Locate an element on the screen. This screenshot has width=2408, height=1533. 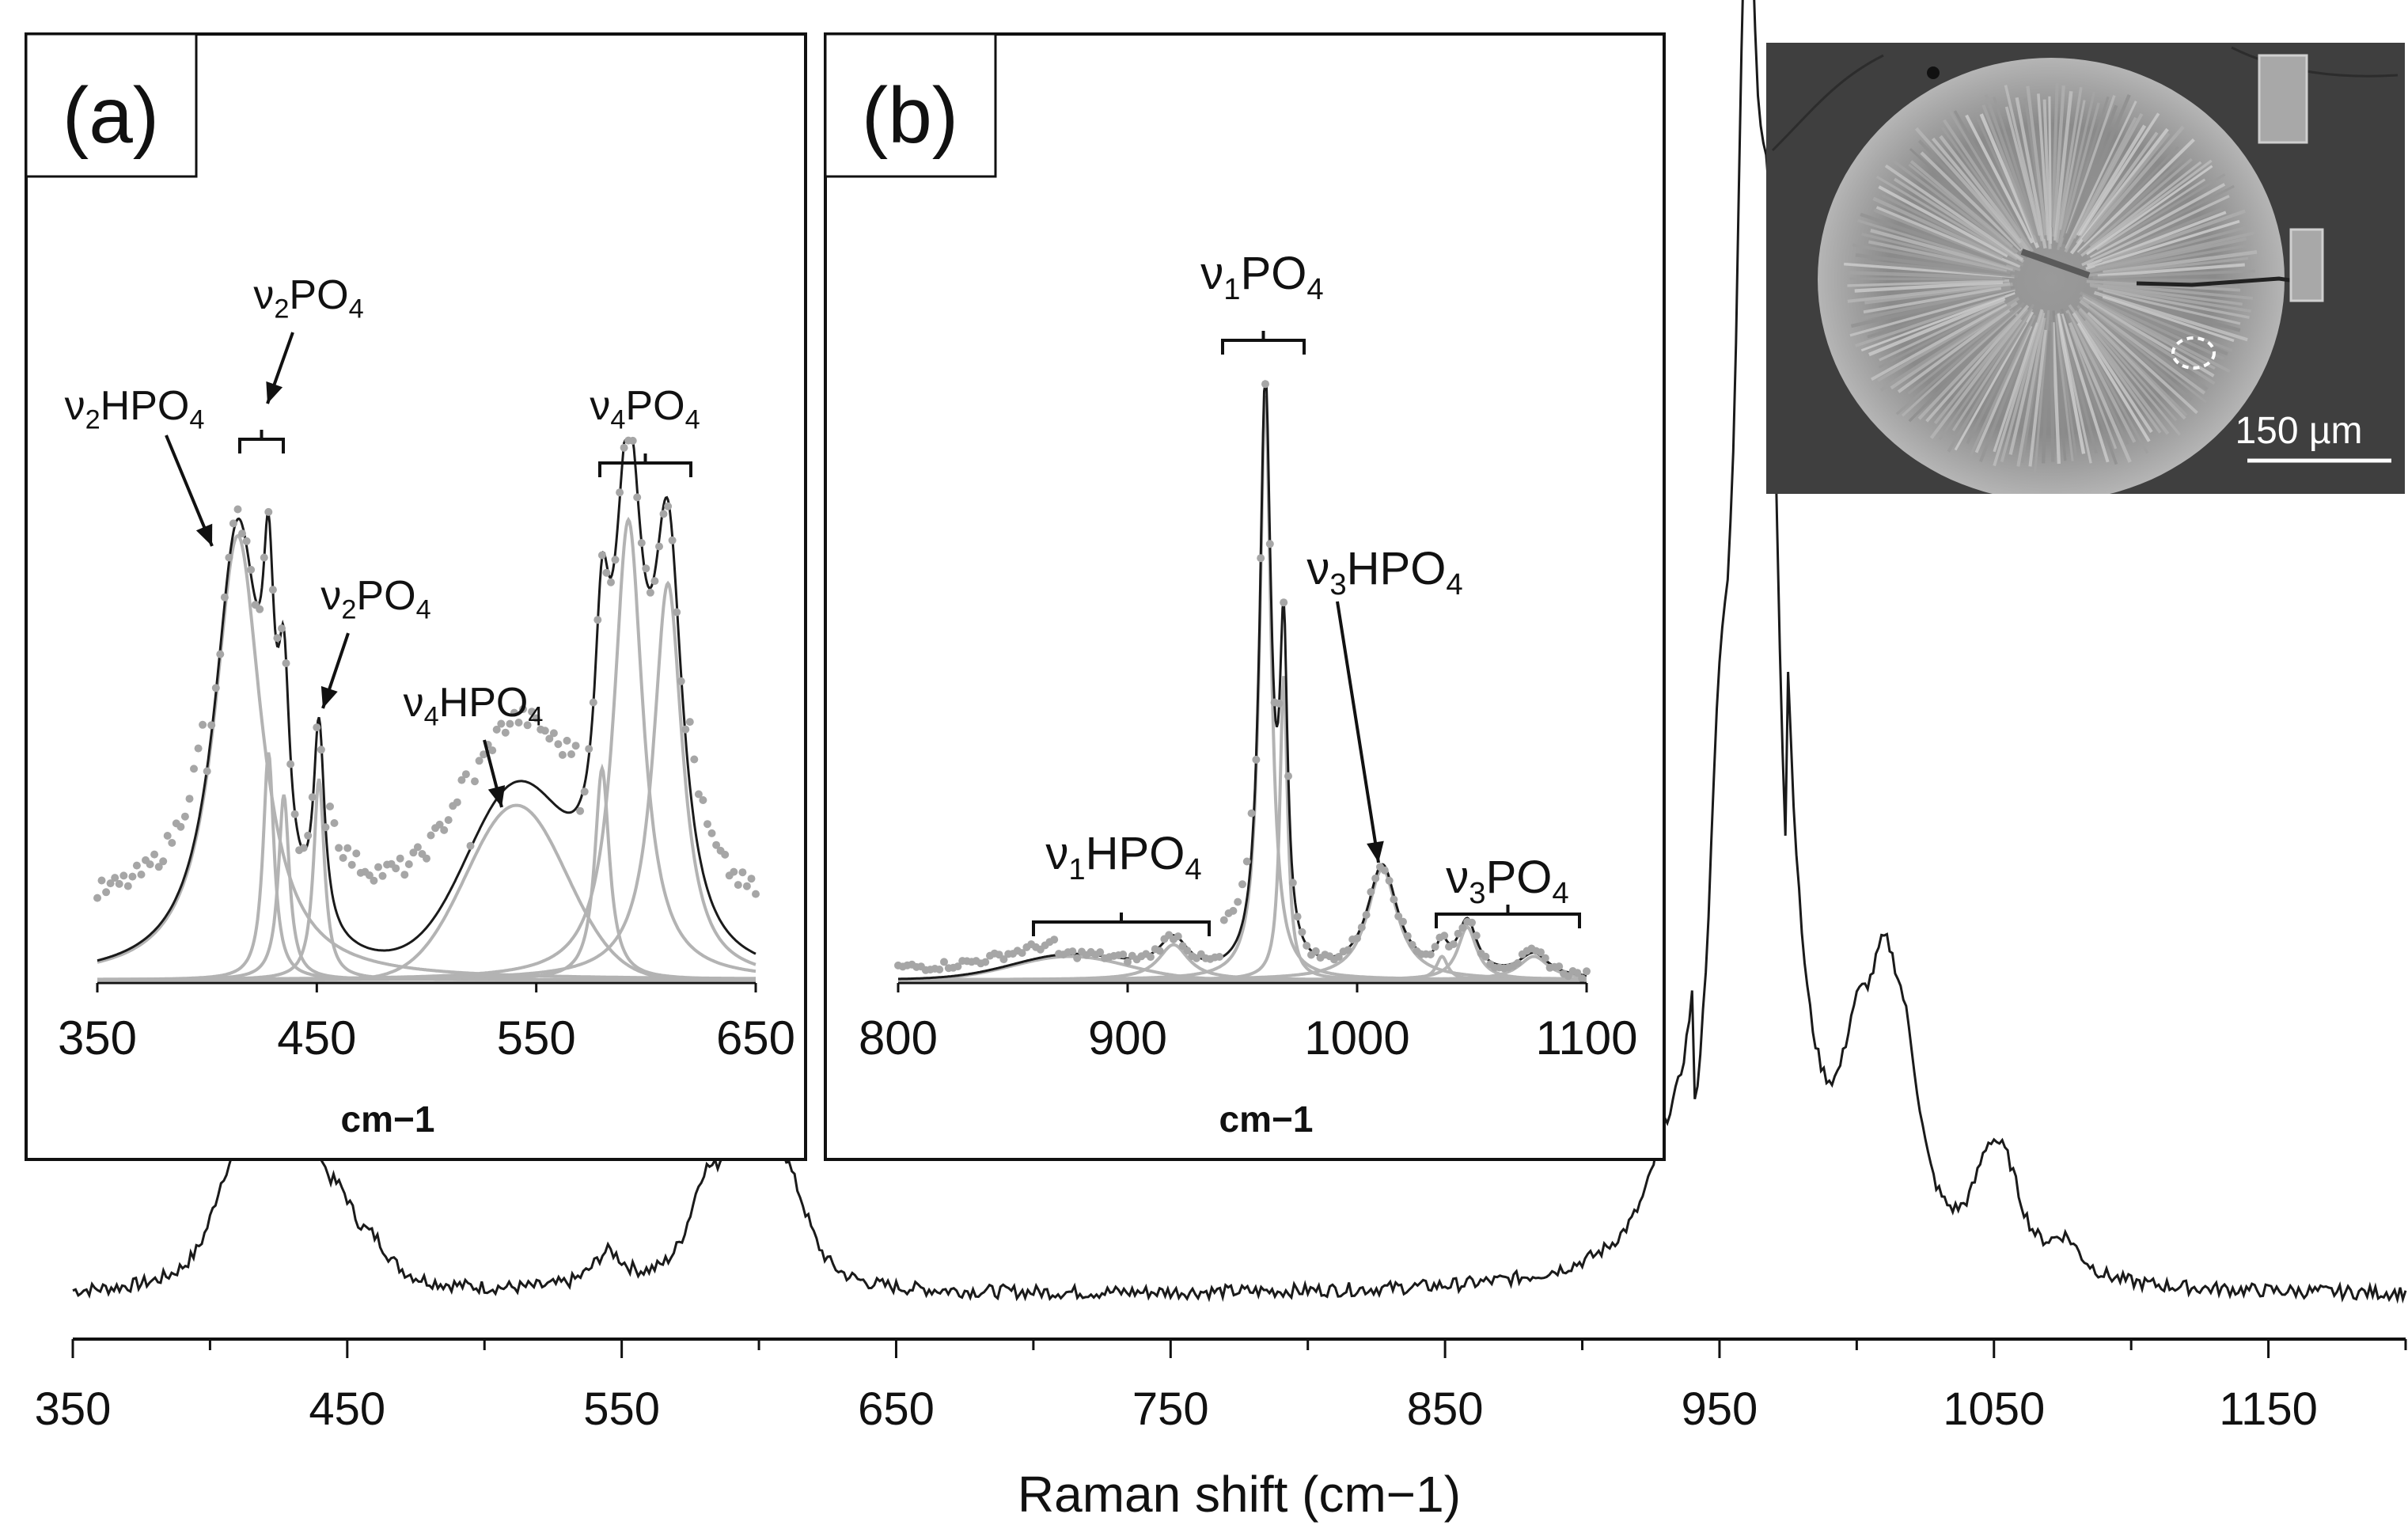
inset-b-tag-box is located at coordinates (910, 105).